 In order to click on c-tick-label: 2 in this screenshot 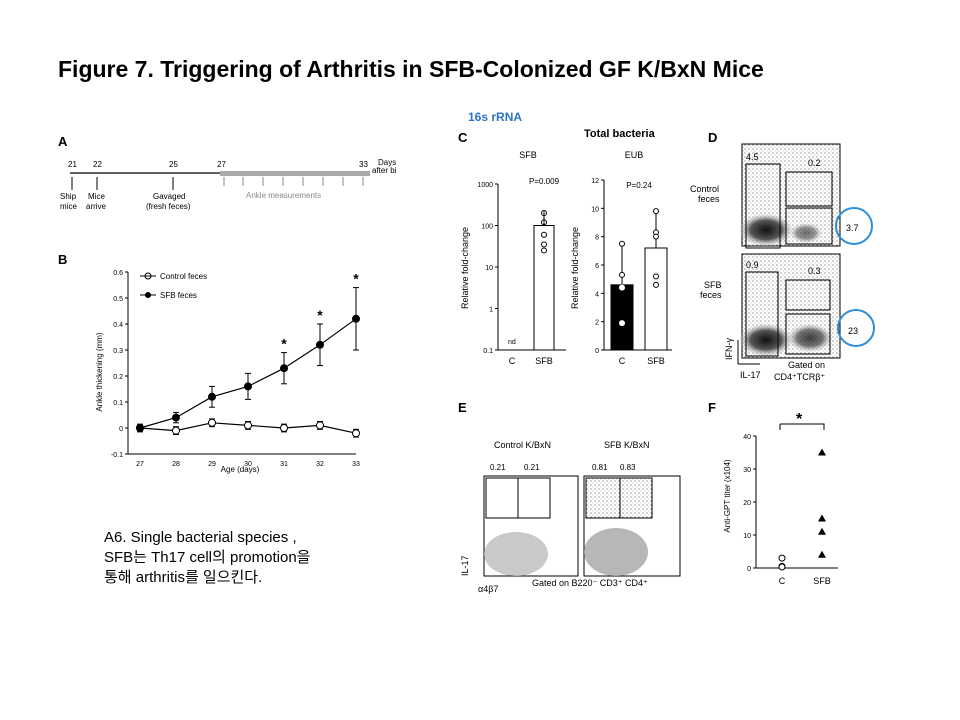, I will do `click(597, 323)`.